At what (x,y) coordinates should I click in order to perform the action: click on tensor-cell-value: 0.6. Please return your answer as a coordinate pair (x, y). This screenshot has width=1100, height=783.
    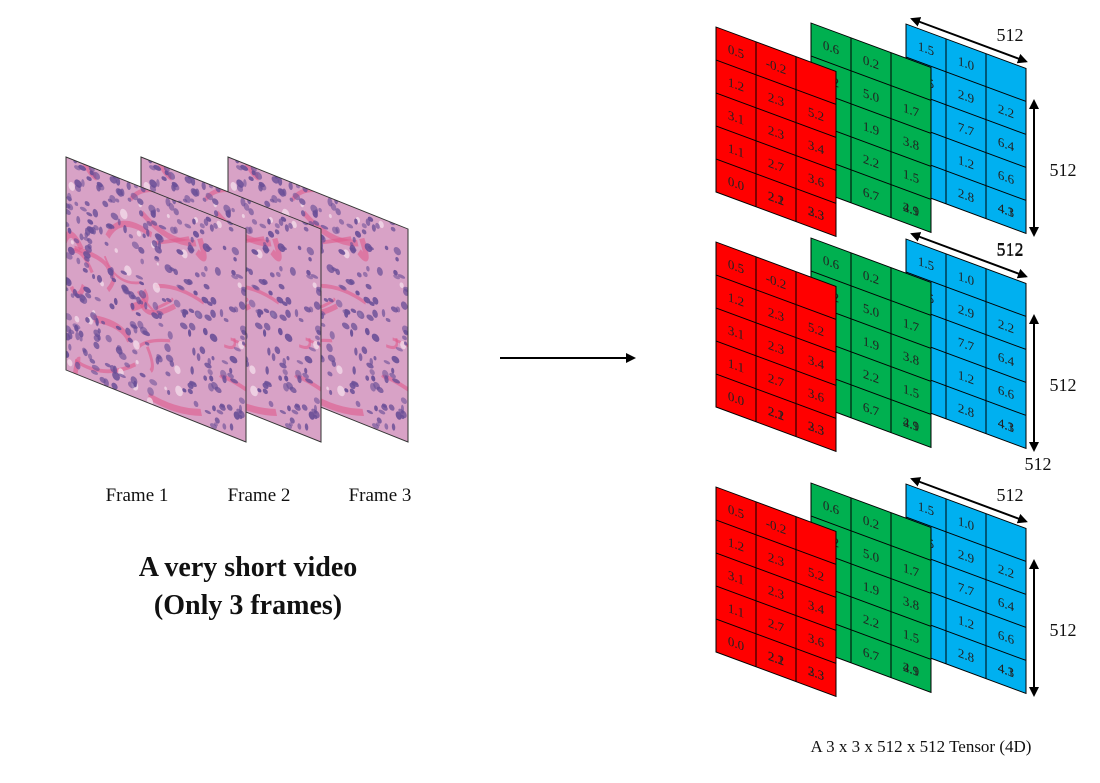
    Looking at the image, I should click on (831, 47).